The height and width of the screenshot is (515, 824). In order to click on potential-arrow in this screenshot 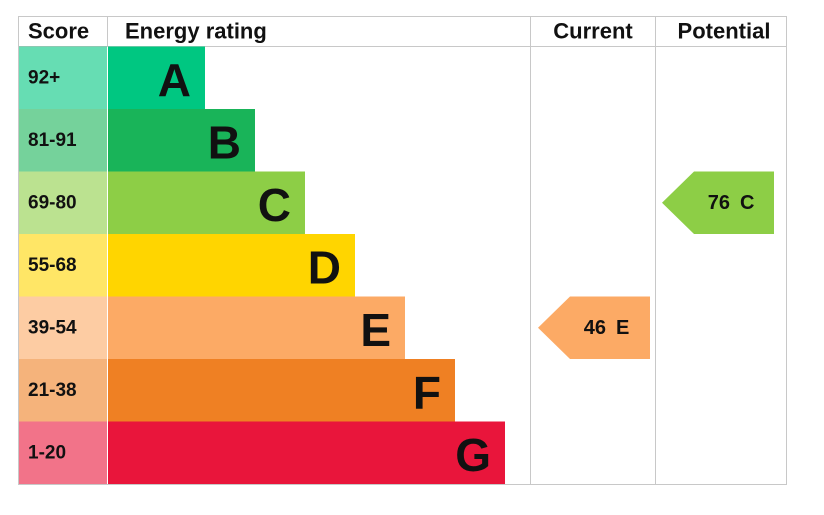, I will do `click(718, 202)`.